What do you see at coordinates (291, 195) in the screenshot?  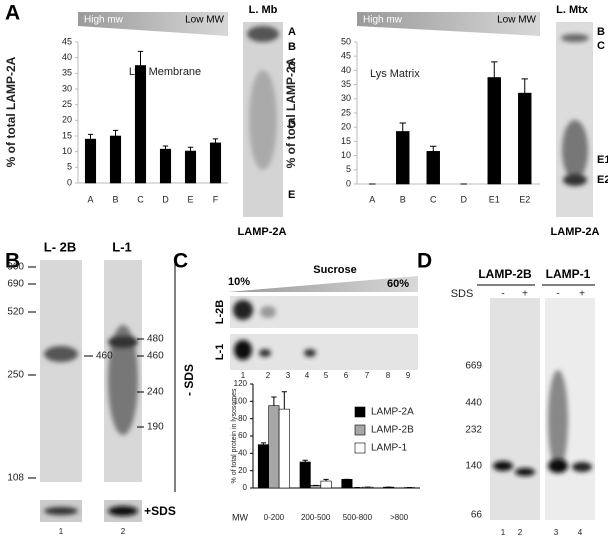 I see `label: E` at bounding box center [291, 195].